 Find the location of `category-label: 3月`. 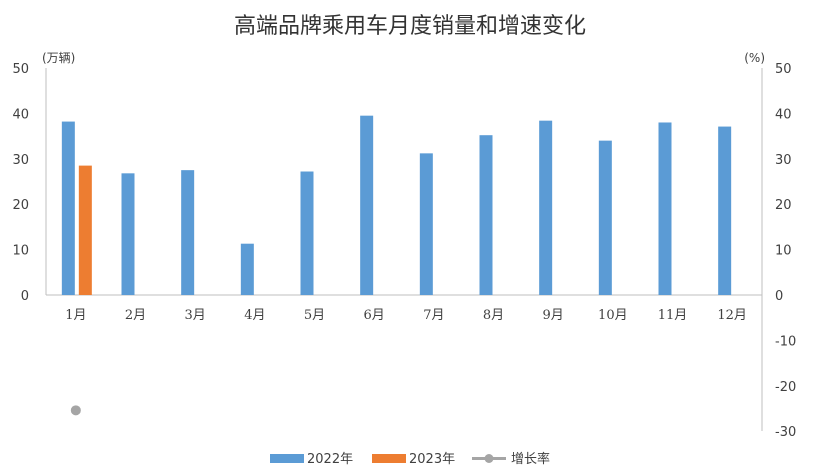

category-label: 3月 is located at coordinates (195, 315).